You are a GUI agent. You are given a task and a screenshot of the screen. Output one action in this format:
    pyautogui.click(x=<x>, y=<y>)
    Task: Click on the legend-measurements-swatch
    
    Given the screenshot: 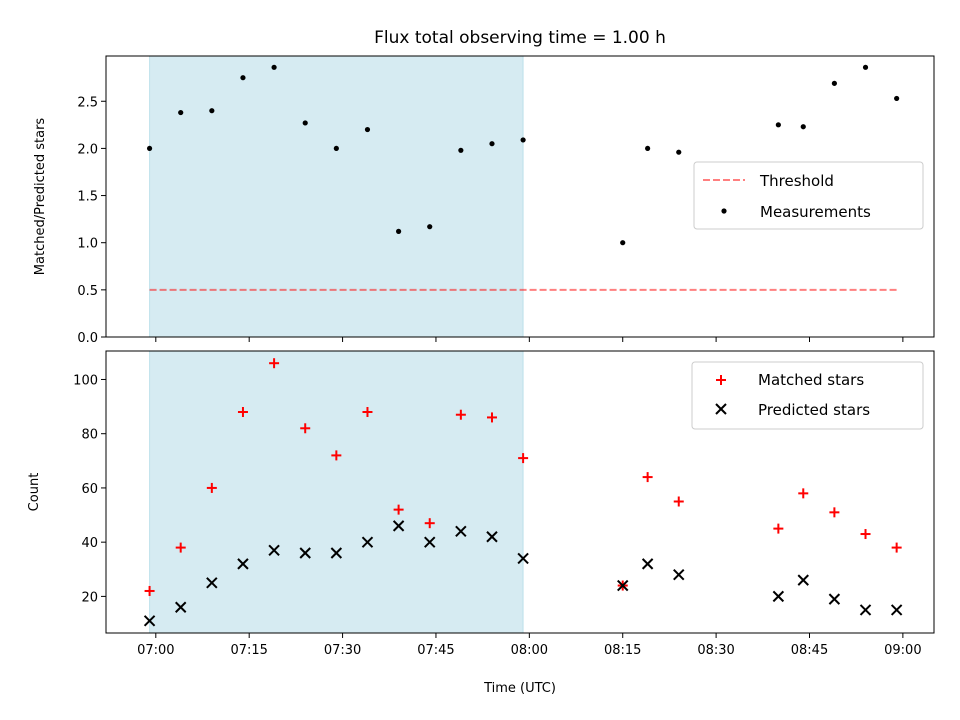 What is the action you would take?
    pyautogui.click(x=724, y=211)
    